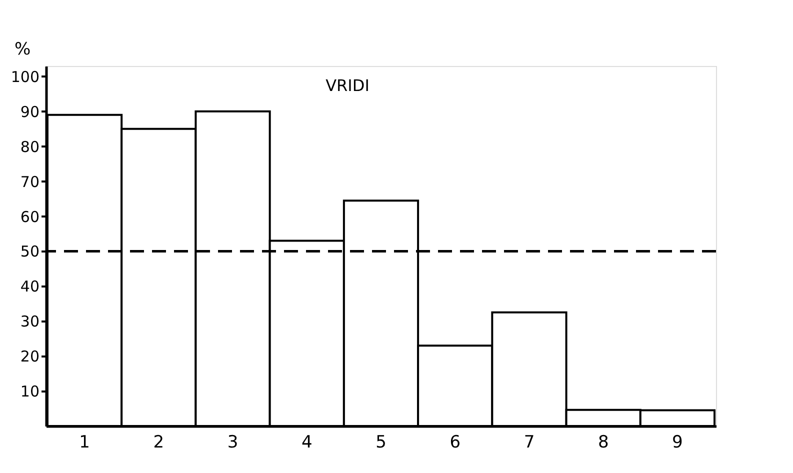 This screenshot has width=793, height=473. What do you see at coordinates (30, 111) in the screenshot?
I see `y-tick-label: 90` at bounding box center [30, 111].